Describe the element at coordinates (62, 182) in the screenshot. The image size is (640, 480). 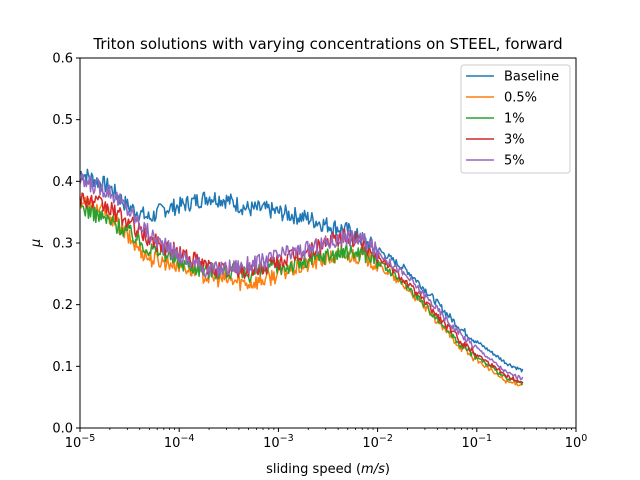
I see `y-tick-label: 0.4` at that location.